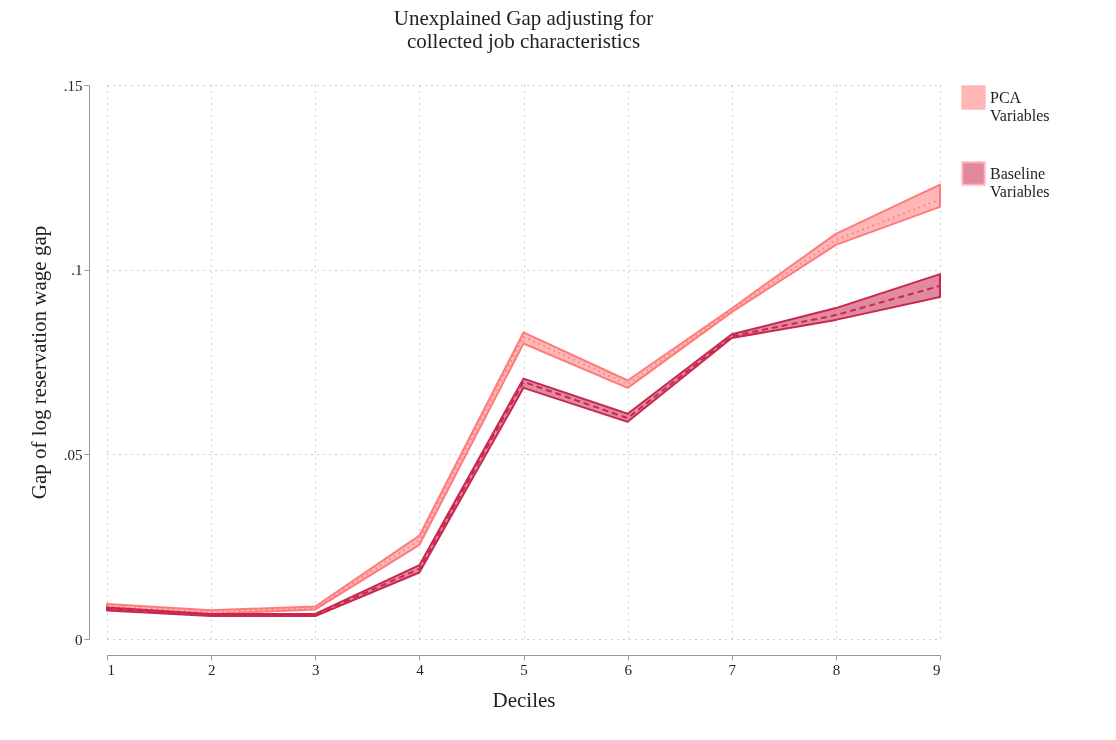  What do you see at coordinates (111, 669) in the screenshot?
I see `x-tick-label: 1` at bounding box center [111, 669].